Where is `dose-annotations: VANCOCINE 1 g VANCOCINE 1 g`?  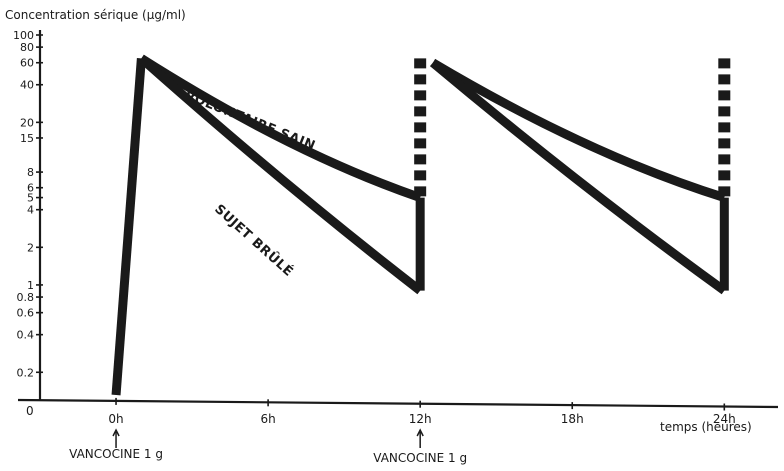 dose-annotations: VANCOCINE 1 g VANCOCINE 1 g is located at coordinates (268, 446).